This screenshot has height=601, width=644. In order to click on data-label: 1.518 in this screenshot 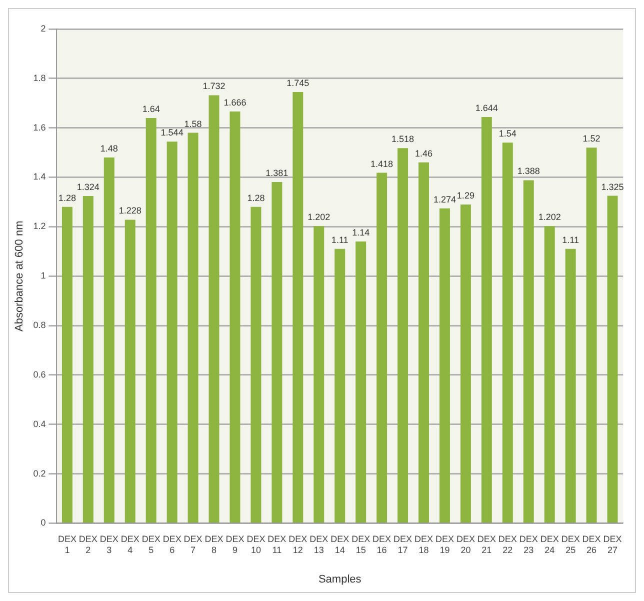, I will do `click(403, 139)`.